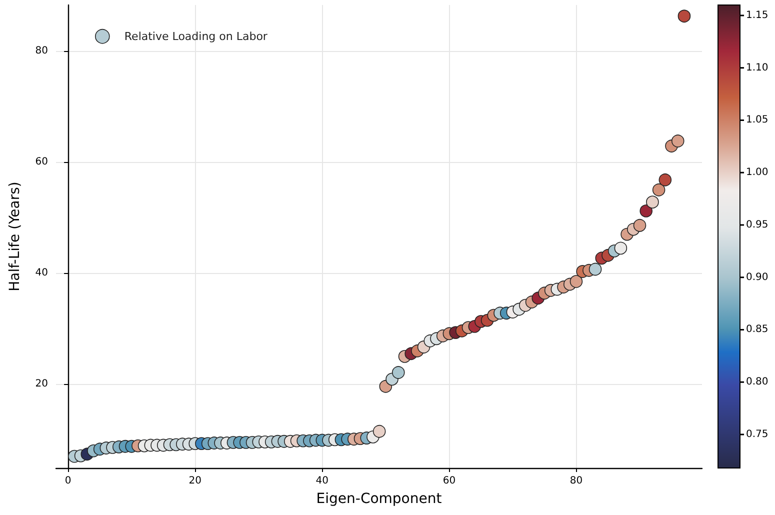 This screenshot has width=775, height=515. I want to click on color-bar-label: 0.80, so click(757, 382).